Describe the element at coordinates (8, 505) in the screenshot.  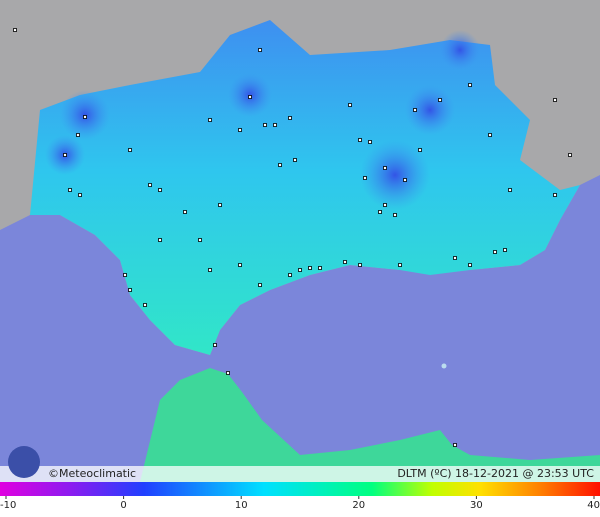
I see `colorbar-tick-label: -10` at that location.